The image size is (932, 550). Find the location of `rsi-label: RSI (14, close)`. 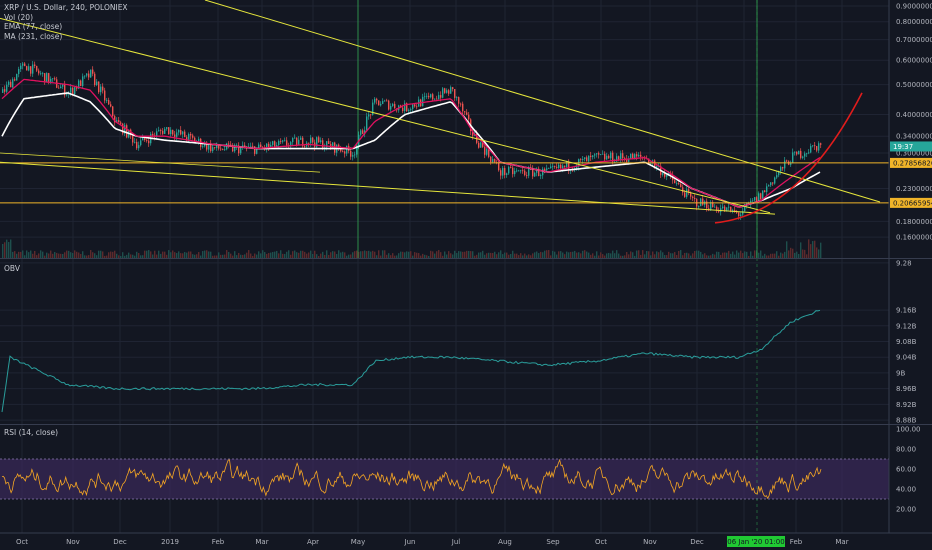

rsi-label: RSI (14, close) is located at coordinates (31, 432).